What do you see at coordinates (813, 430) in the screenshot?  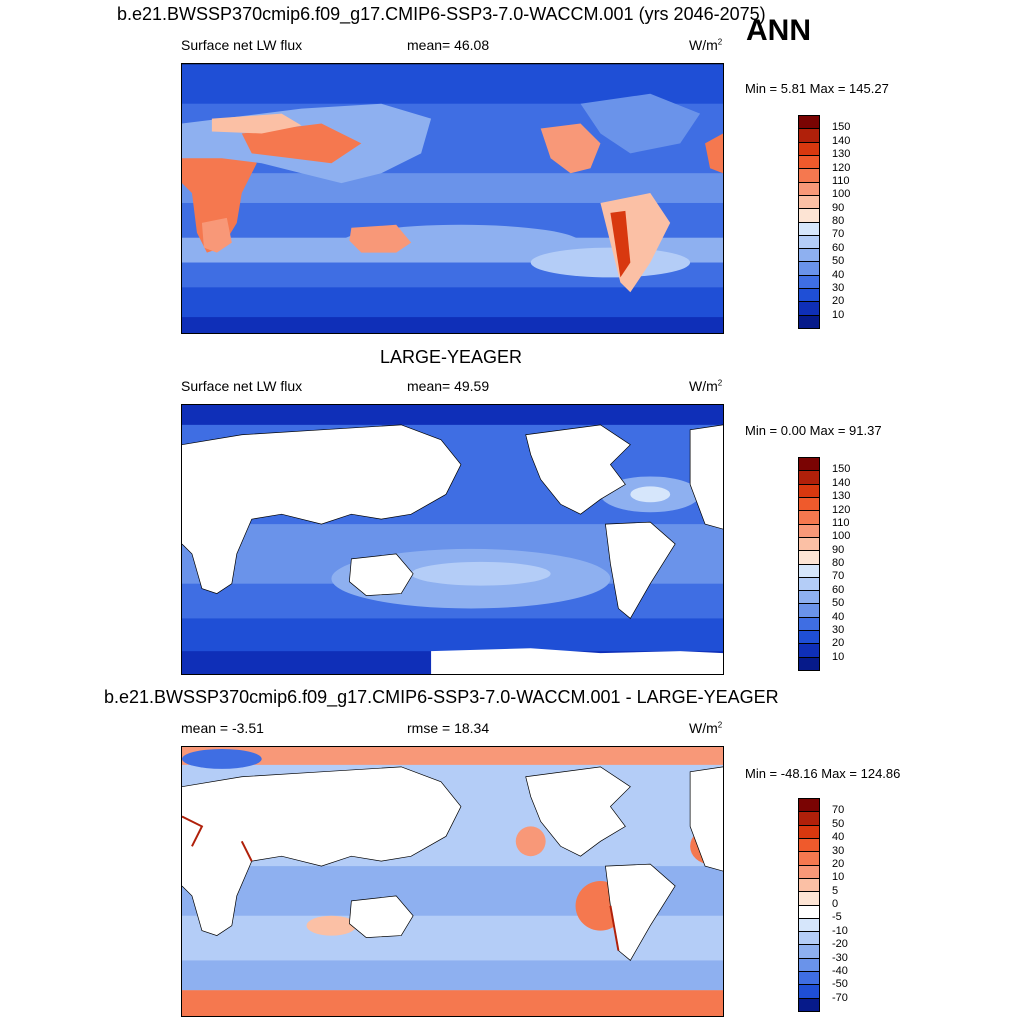 I see `panel2-minmax: Min = 0.00 Max = 91.37` at bounding box center [813, 430].